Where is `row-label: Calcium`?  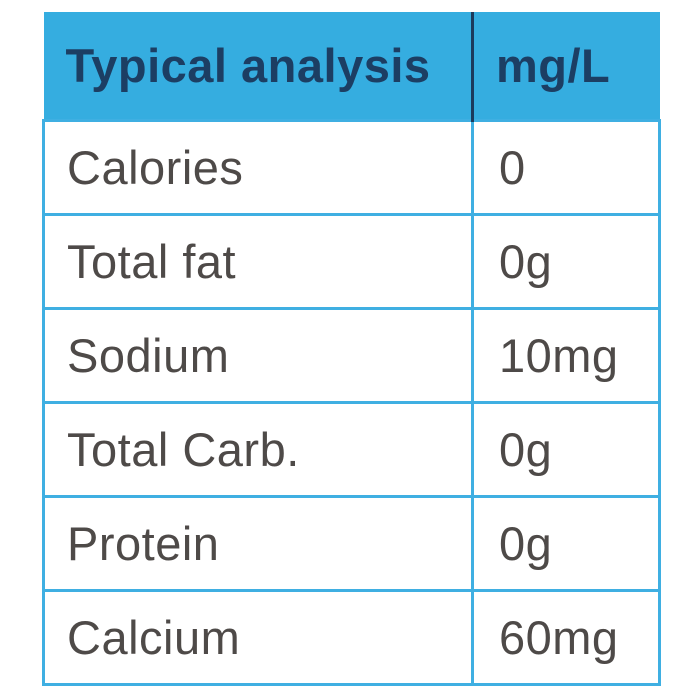 row-label: Calcium is located at coordinates (258, 637).